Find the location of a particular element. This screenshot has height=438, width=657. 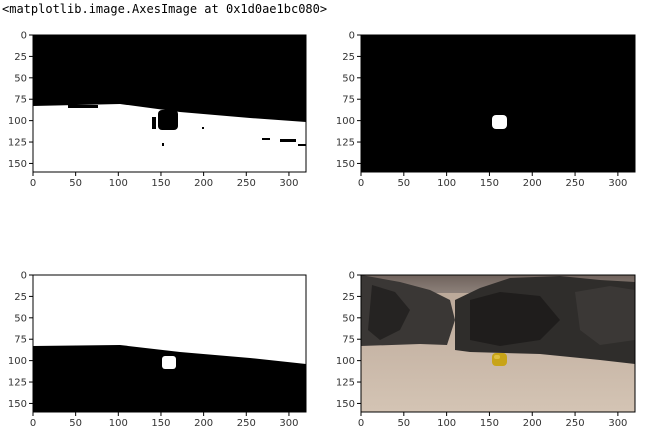

panel-obstacle-threshold is located at coordinates (169, 343).